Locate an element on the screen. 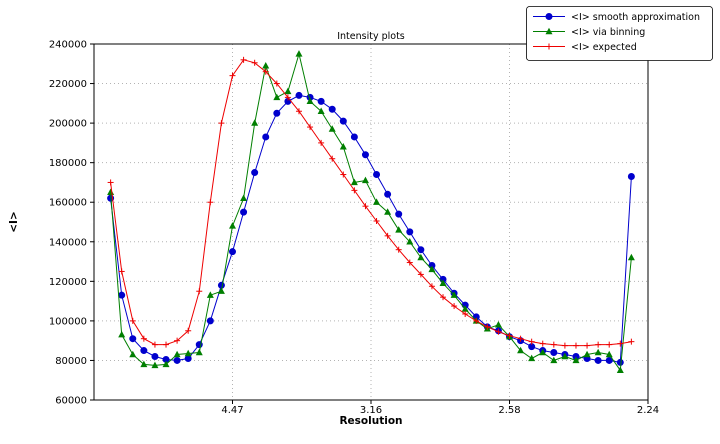 This screenshot has width=720, height=444. y-tick-label: 140000 is located at coordinates (68, 242).